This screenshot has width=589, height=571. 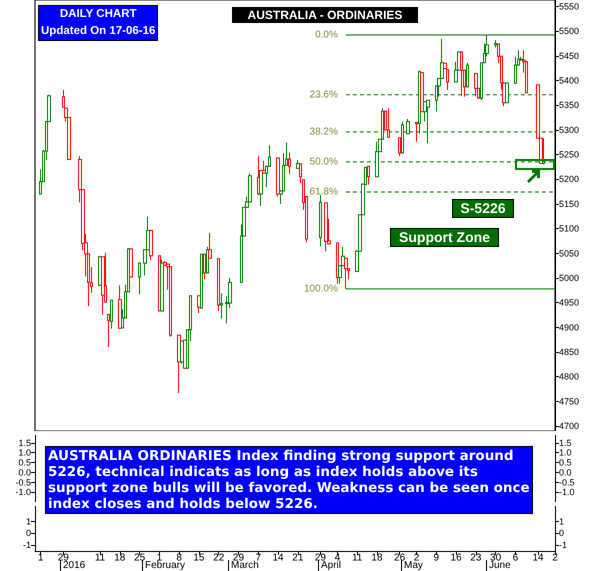 What do you see at coordinates (569, 277) in the screenshot?
I see `y-tick-label: 5000` at bounding box center [569, 277].